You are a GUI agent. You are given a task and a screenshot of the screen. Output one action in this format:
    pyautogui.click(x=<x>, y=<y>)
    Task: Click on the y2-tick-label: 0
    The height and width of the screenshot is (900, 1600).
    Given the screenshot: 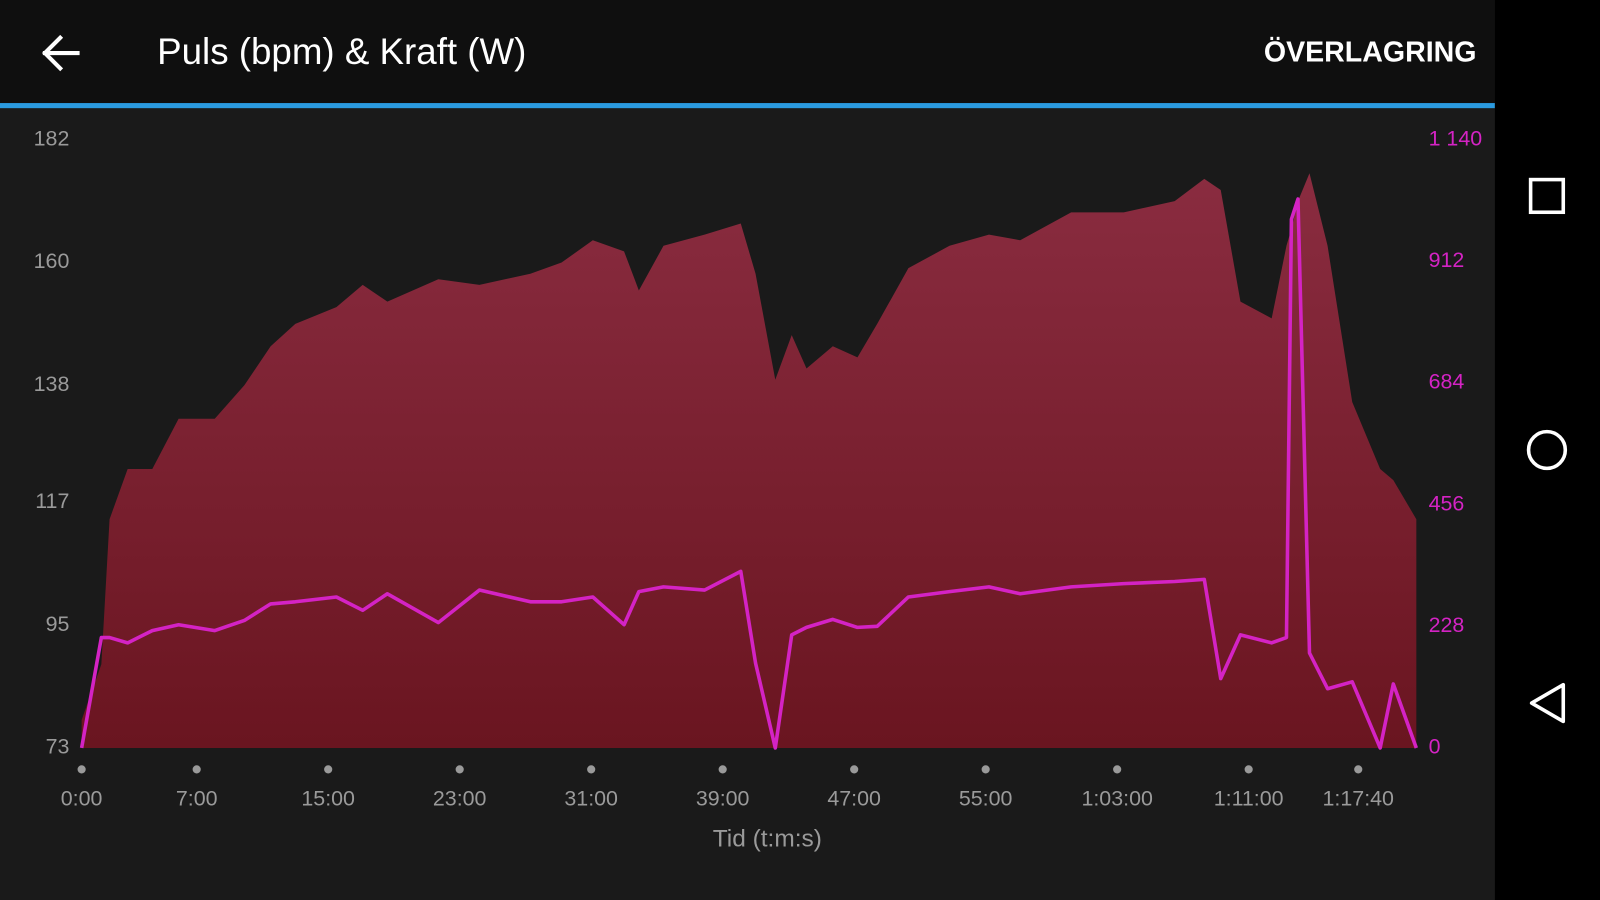 What is the action you would take?
    pyautogui.click(x=1435, y=747)
    